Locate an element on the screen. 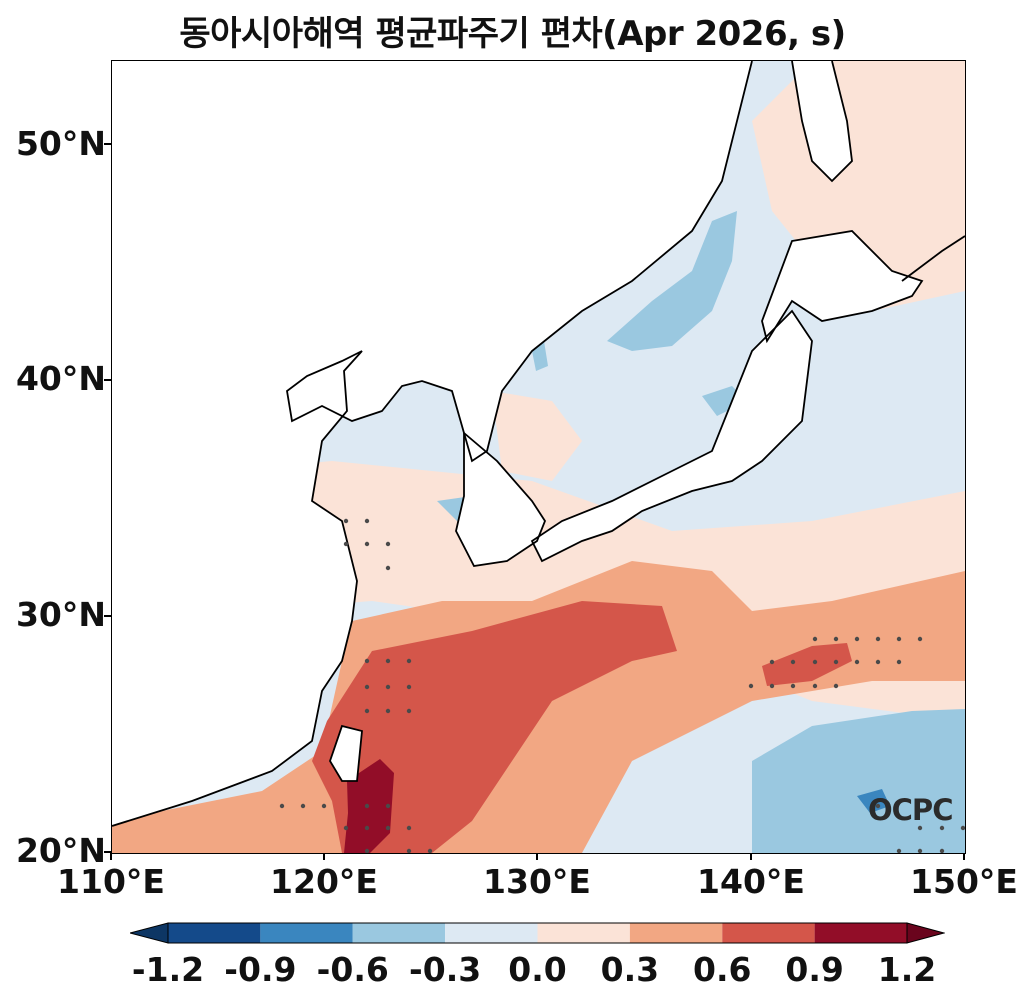 Image resolution: width=1025 pixels, height=1003 pixels. anomaly-zone-light-red-east-sea is located at coordinates (537, 436).